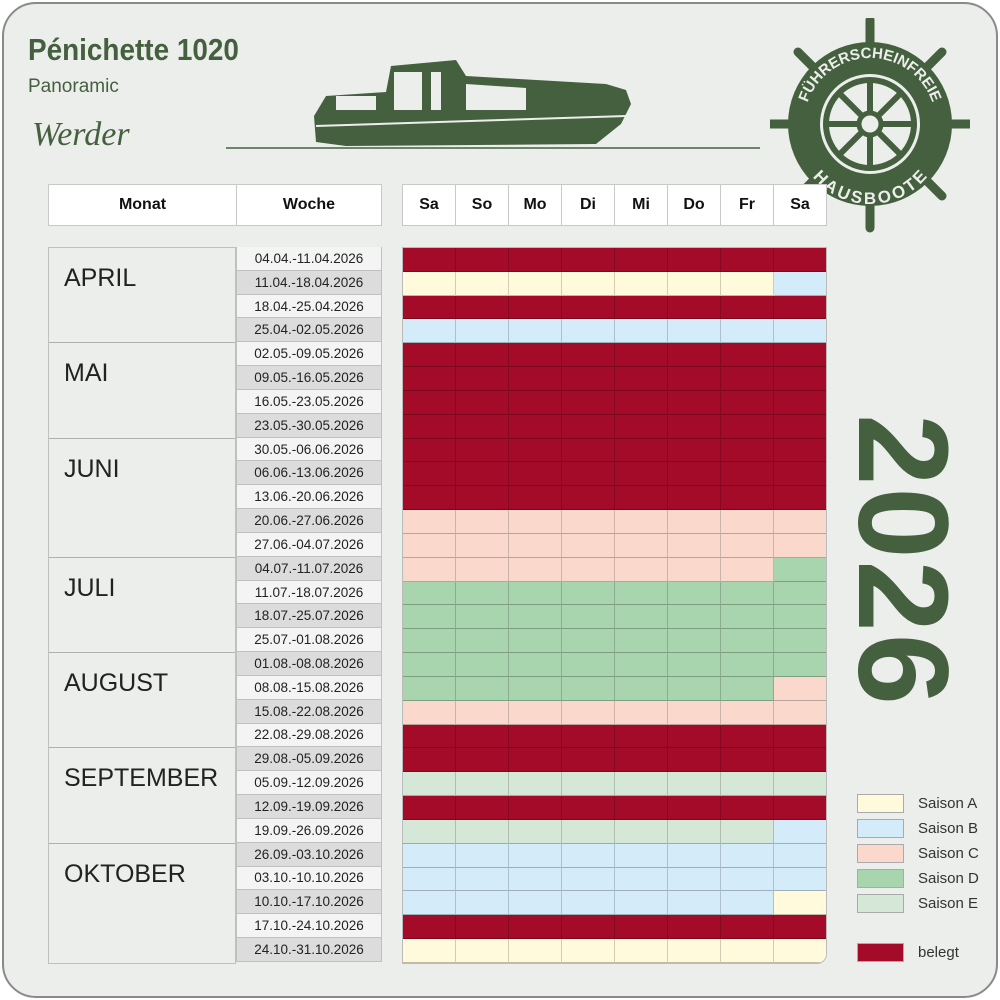  What do you see at coordinates (309, 854) in the screenshot?
I see `week-label: 26.09.-03.10.2026` at bounding box center [309, 854].